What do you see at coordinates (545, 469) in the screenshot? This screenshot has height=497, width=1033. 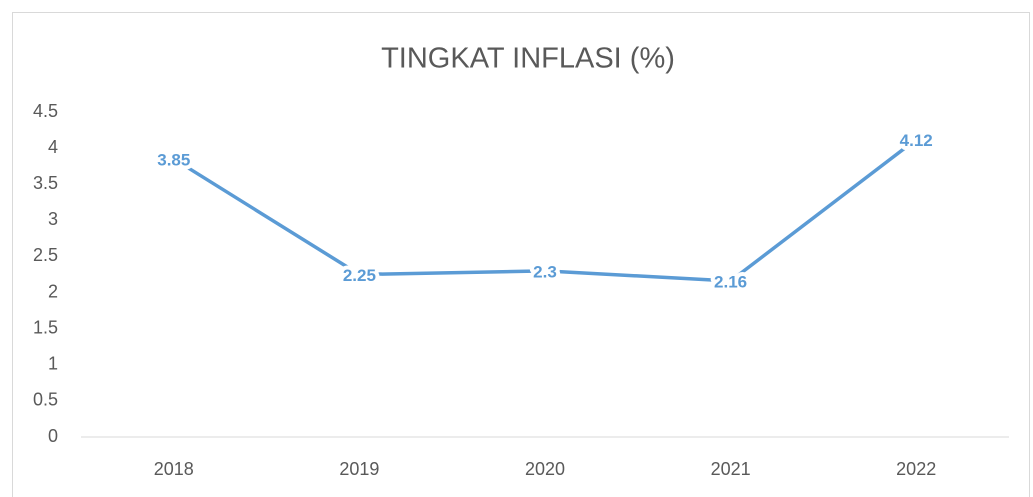 I see `x-tick-label: 2020` at bounding box center [545, 469].